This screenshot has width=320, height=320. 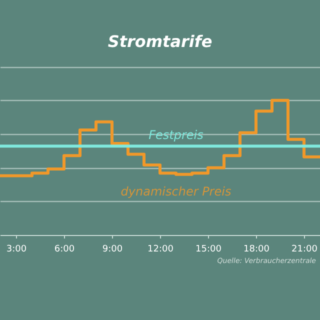 I want to click on x-tick-label: 21:00, so click(x=305, y=249).